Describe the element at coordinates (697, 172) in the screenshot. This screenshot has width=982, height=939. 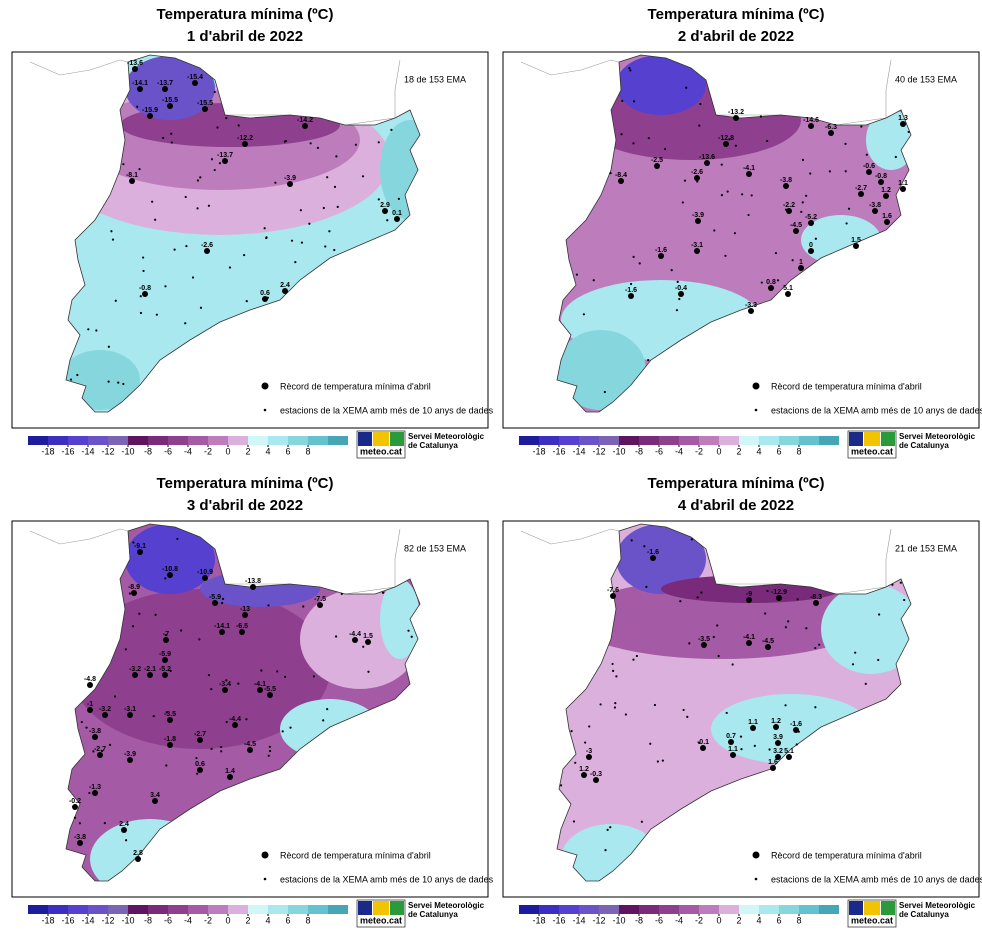
I see `station-label: -2.6` at that location.